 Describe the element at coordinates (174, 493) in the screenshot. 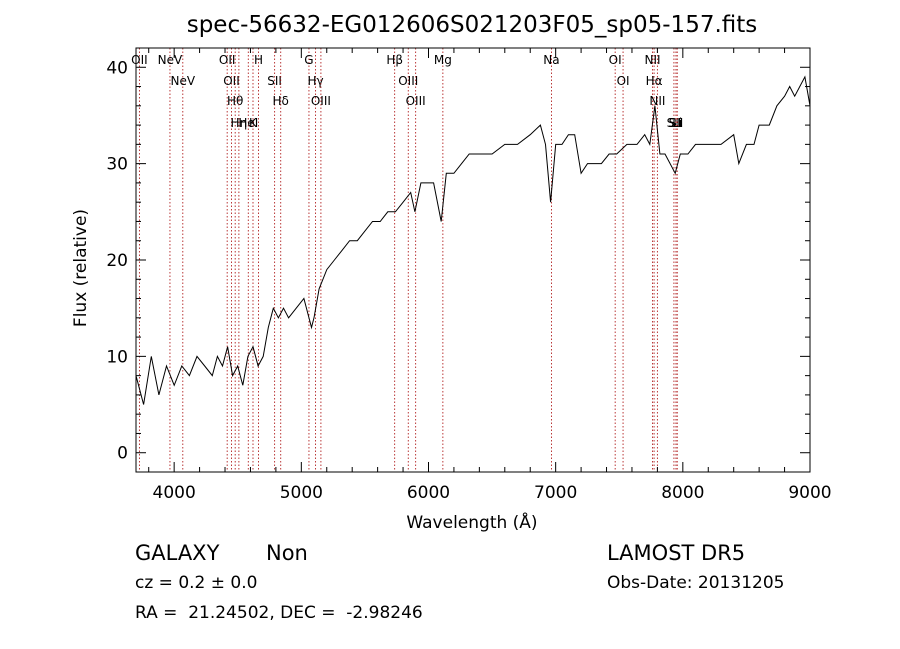

I see `x-tick-label-0: 4000` at that location.